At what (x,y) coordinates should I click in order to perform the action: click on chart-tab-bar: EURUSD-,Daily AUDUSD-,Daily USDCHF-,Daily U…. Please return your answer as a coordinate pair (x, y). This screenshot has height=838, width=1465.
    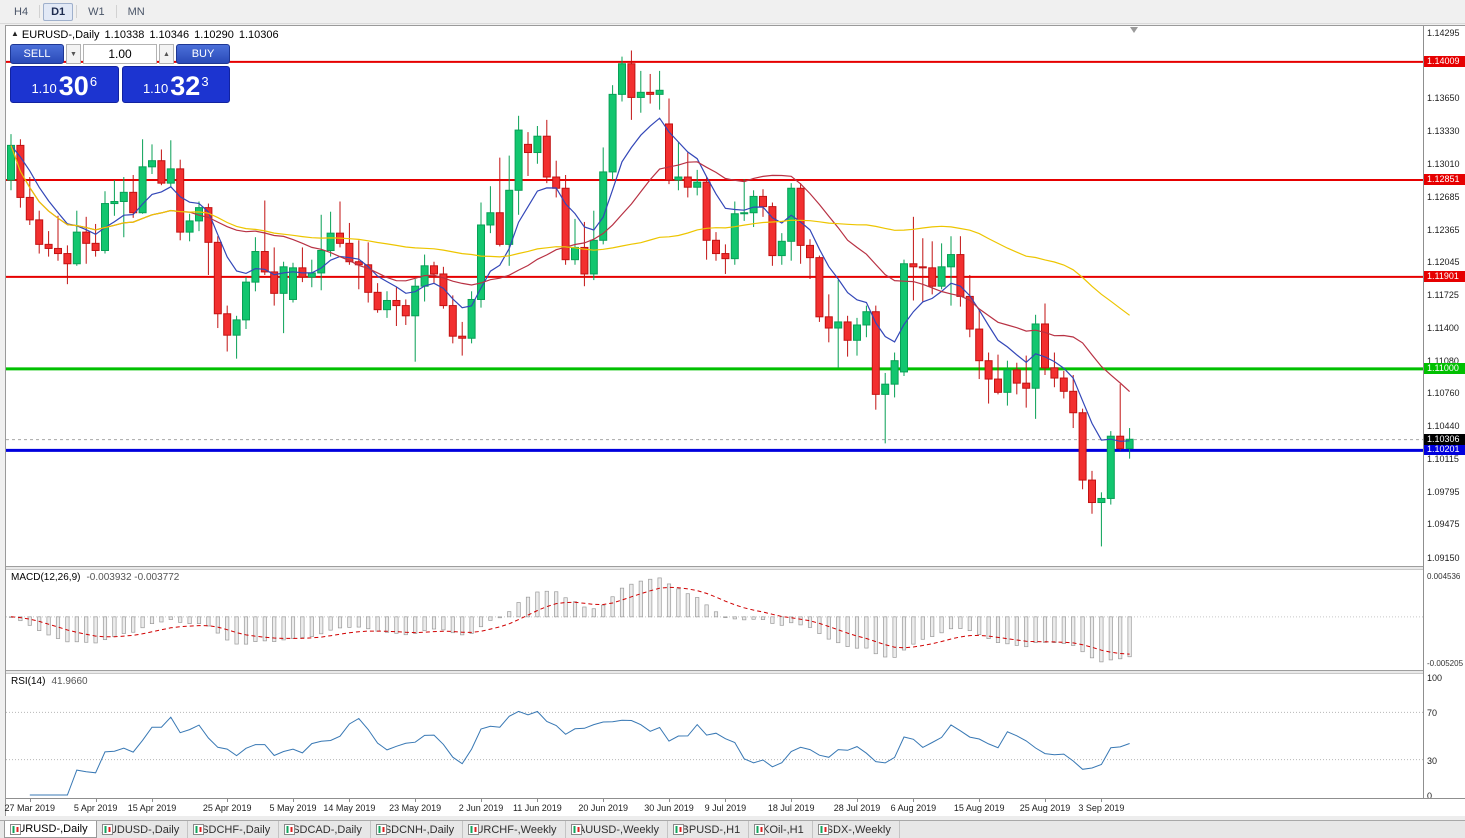
    Looking at the image, I should click on (732, 829).